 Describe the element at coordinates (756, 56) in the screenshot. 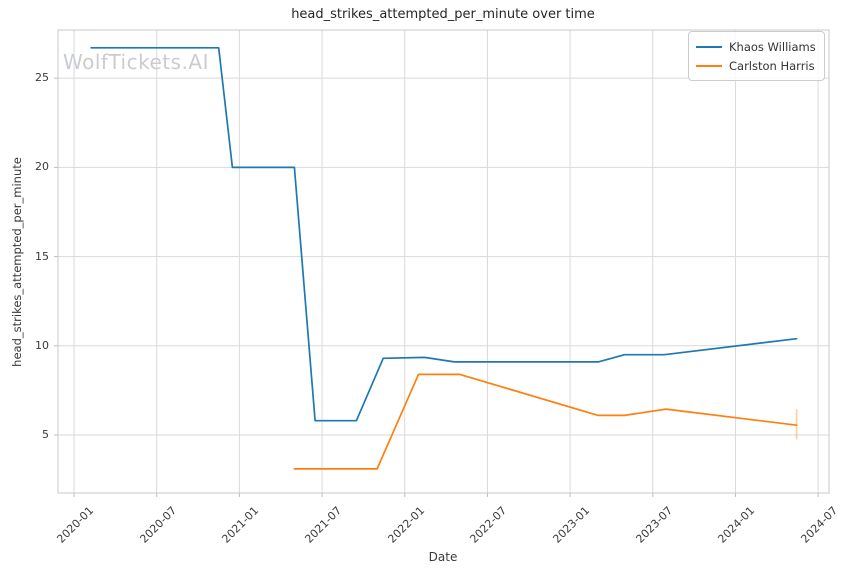

I see `legend: Khaos Williams Carlston Harris` at that location.